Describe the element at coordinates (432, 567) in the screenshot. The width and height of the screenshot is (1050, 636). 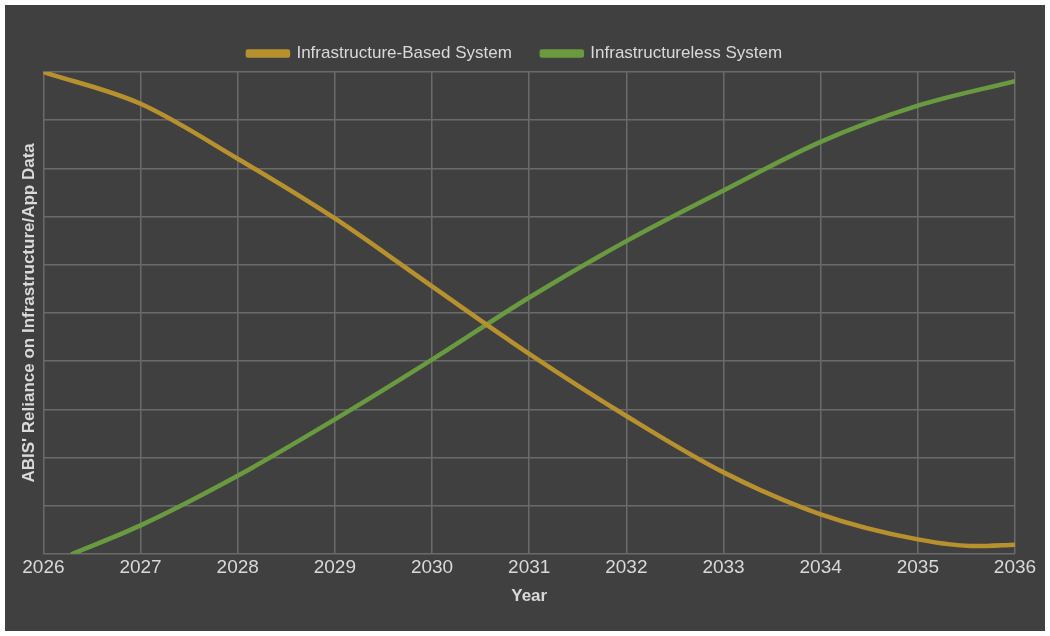
I see `x-tick-label: 2030` at that location.